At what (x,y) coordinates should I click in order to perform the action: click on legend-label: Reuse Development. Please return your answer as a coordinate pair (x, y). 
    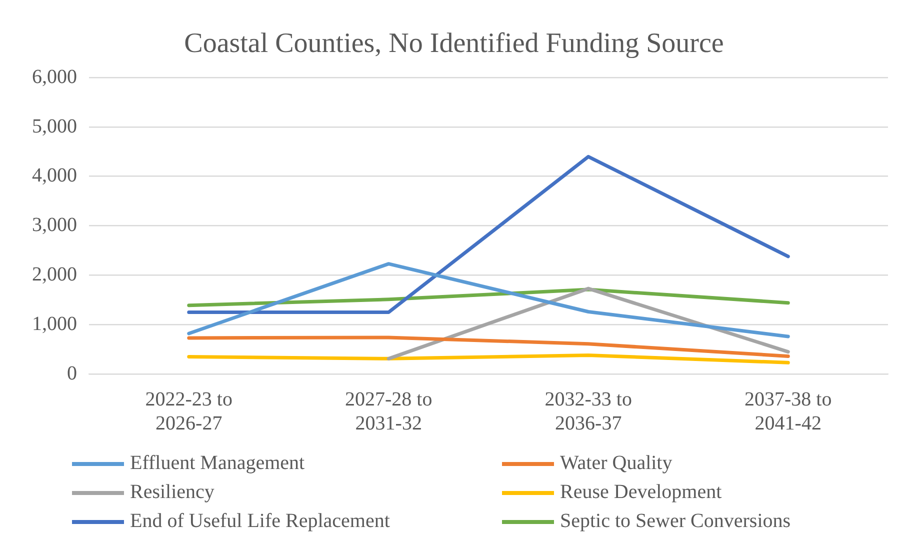
    Looking at the image, I should click on (641, 492).